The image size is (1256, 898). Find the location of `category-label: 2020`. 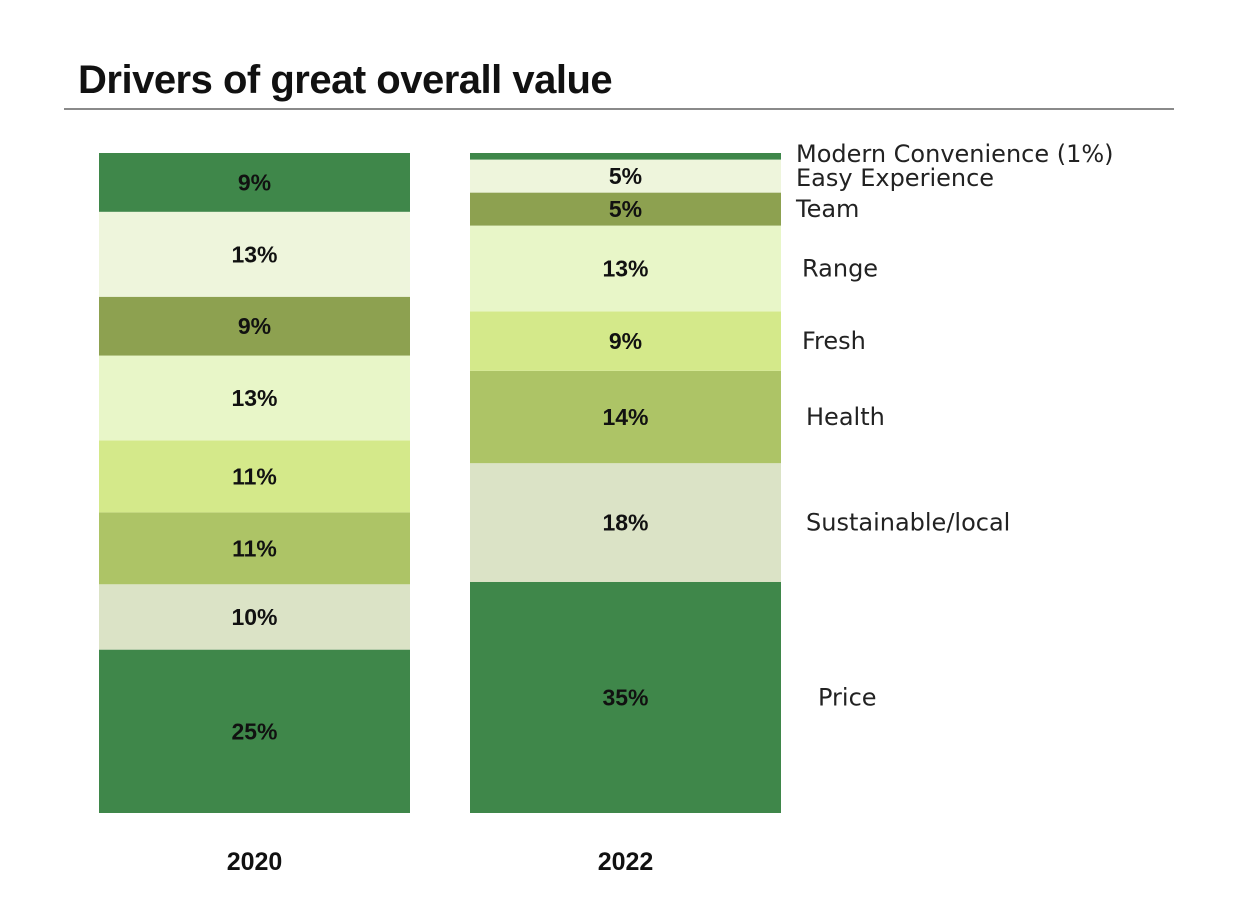

category-label: 2020 is located at coordinates (255, 862).